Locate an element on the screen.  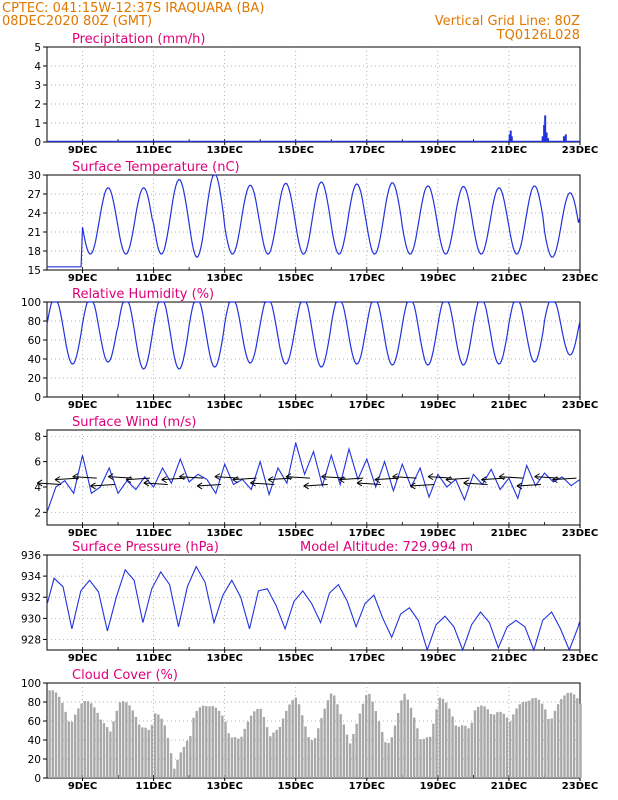
y-tick-label: 2 is located at coordinates (37, 513).